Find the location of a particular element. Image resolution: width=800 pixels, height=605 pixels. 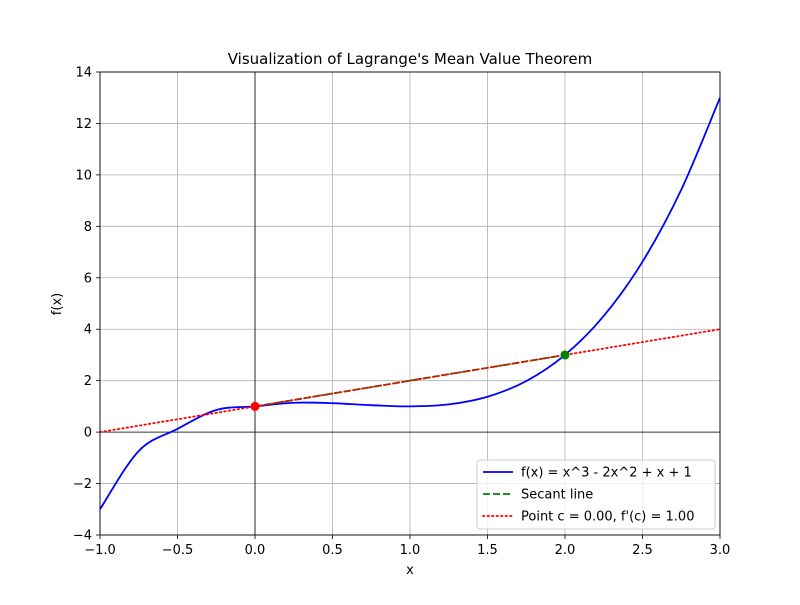

tangent-line-series is located at coordinates (410, 381).